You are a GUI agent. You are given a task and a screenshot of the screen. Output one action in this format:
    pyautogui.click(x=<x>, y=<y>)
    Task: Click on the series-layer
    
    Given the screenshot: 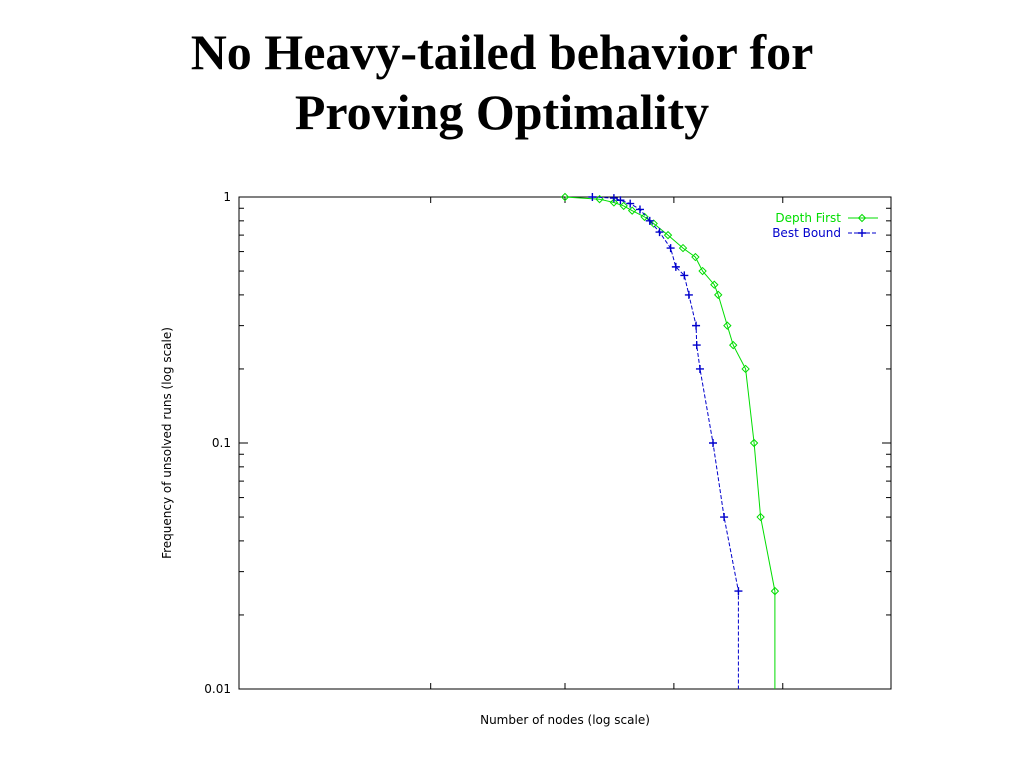 What is the action you would take?
    pyautogui.click(x=670, y=440)
    